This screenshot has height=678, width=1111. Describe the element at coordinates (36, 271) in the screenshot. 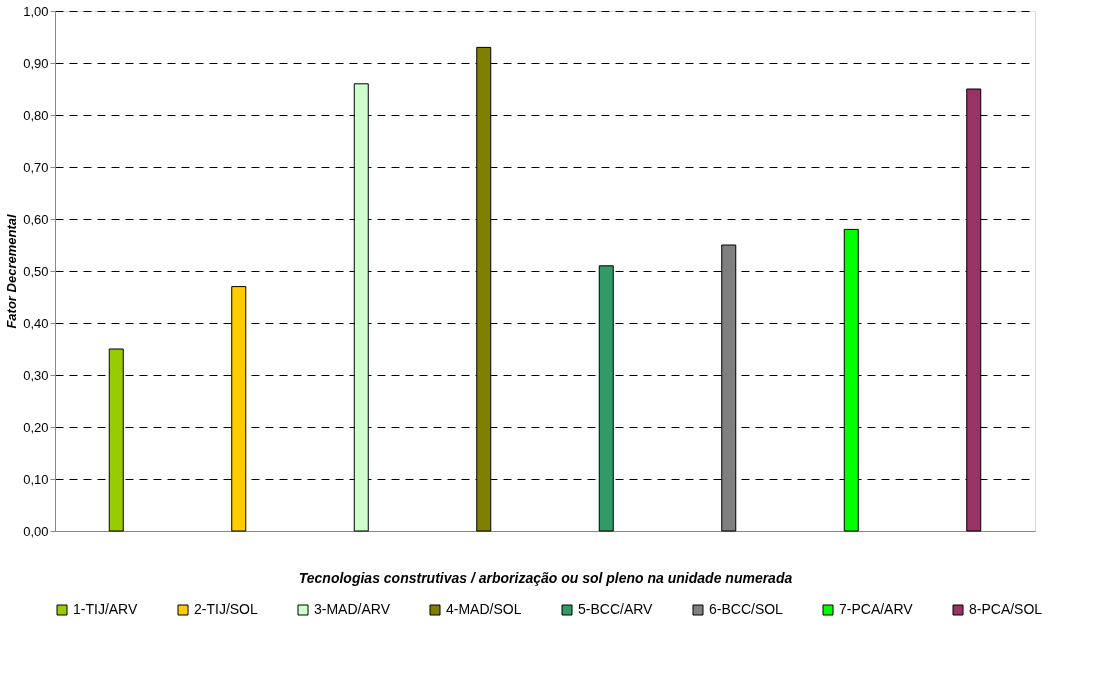

I see `y-tick-label: 0,50` at that location.